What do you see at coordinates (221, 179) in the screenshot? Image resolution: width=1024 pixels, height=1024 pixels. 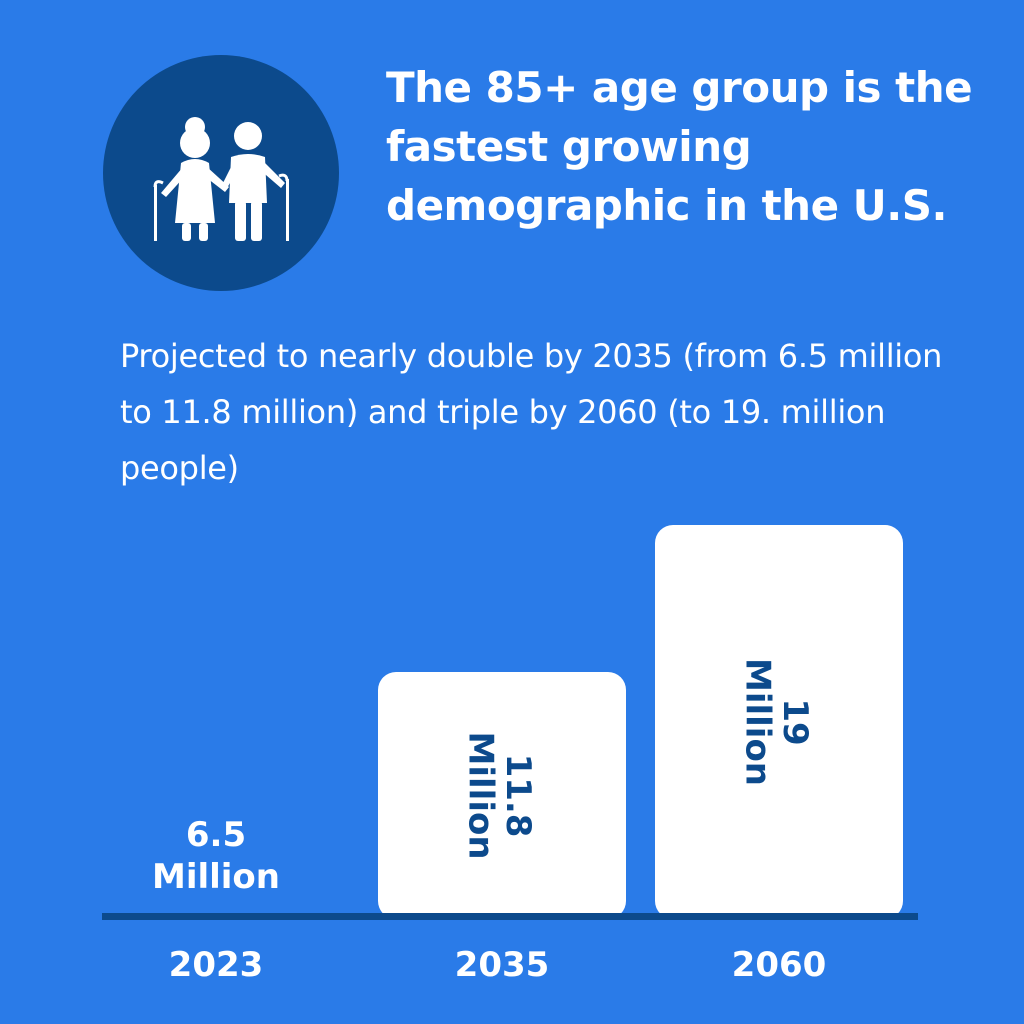 I see `elderly-couple-icon` at bounding box center [221, 179].